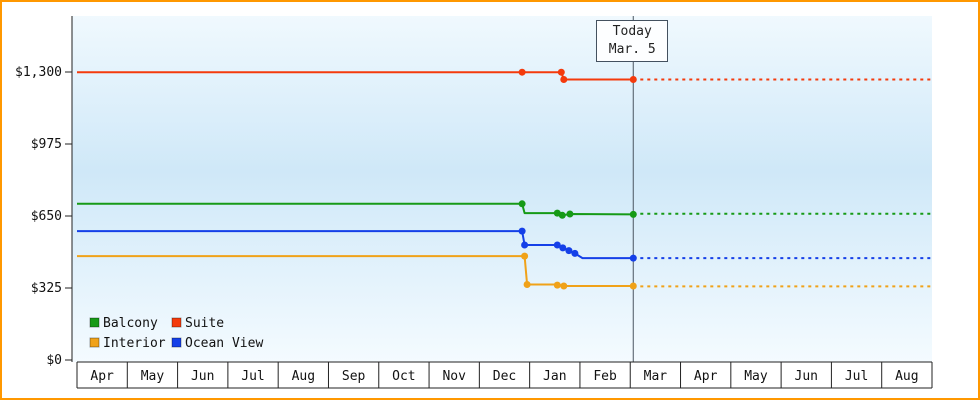  Describe the element at coordinates (46, 288) in the screenshot. I see `y-axis-tick-label: $325` at that location.